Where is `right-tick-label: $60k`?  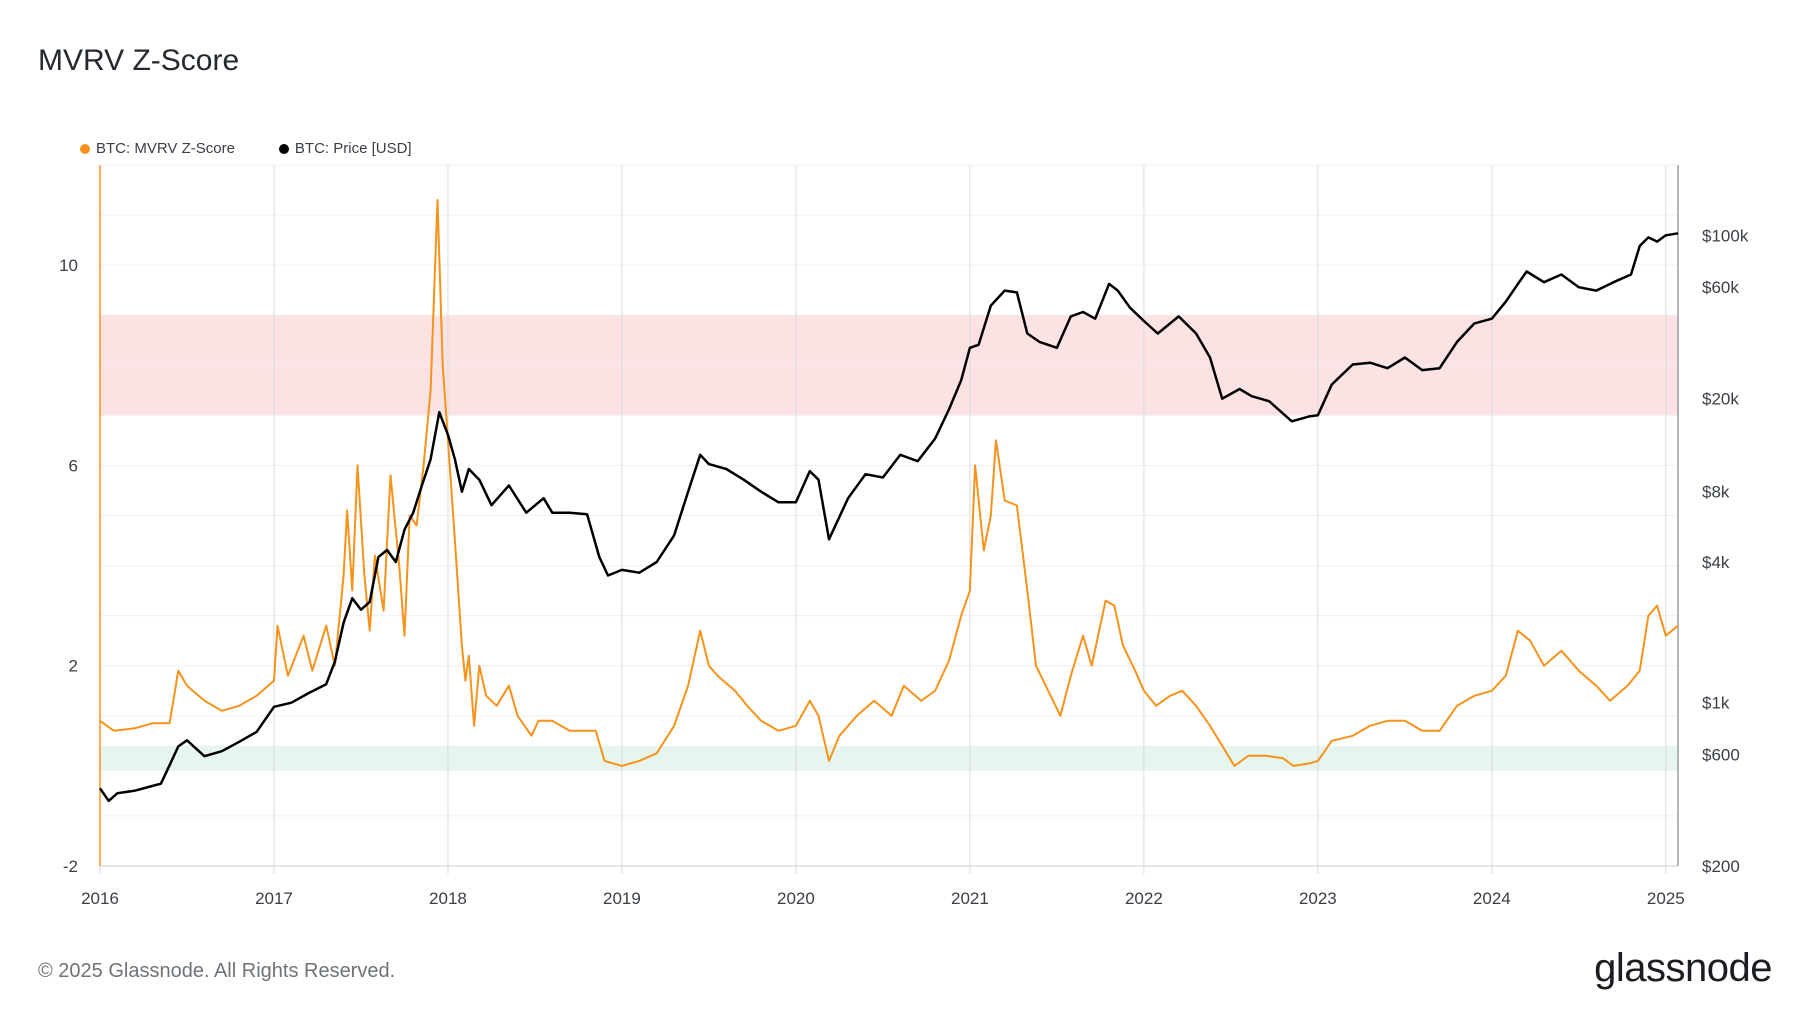
right-tick-label: $60k is located at coordinates (1720, 287).